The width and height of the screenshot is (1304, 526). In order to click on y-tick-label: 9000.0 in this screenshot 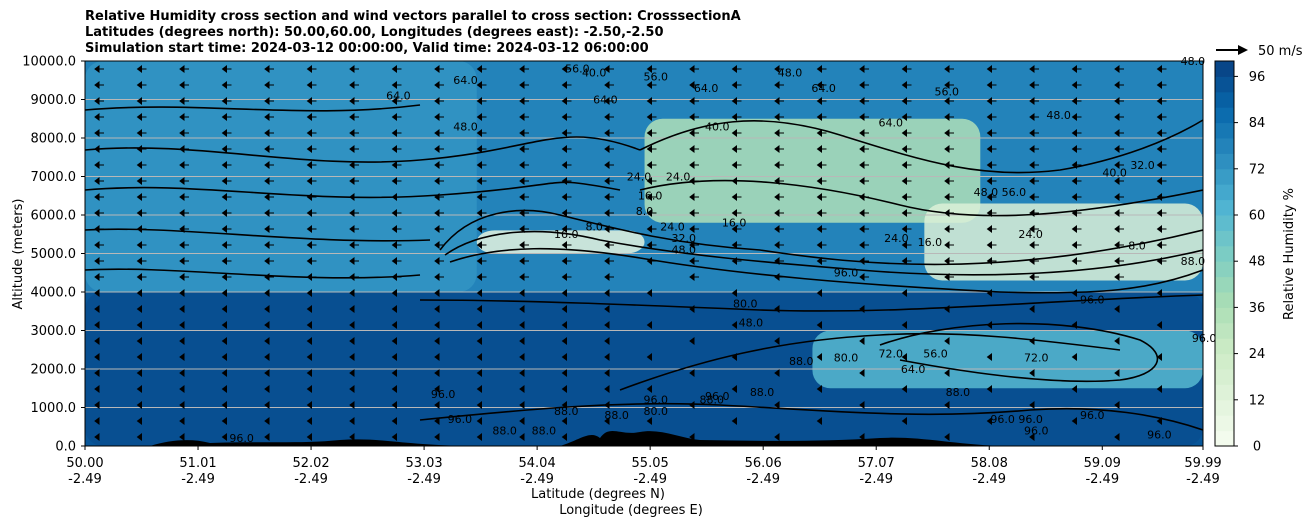, I will do `click(54, 100)`.